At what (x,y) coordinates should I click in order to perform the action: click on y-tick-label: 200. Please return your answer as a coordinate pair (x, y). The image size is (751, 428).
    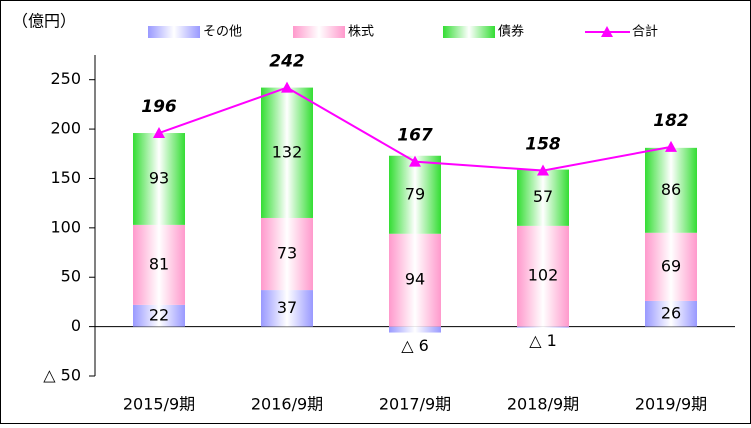
    Looking at the image, I should click on (65, 128).